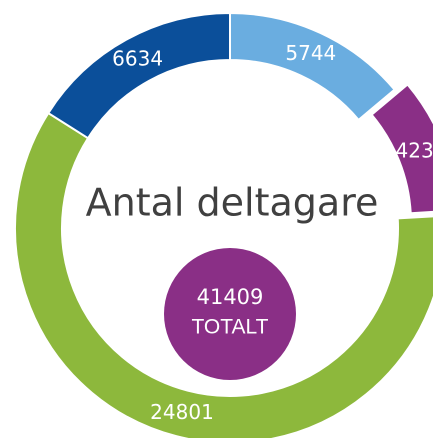  I want to click on total-label: TOTALT, so click(229, 327).